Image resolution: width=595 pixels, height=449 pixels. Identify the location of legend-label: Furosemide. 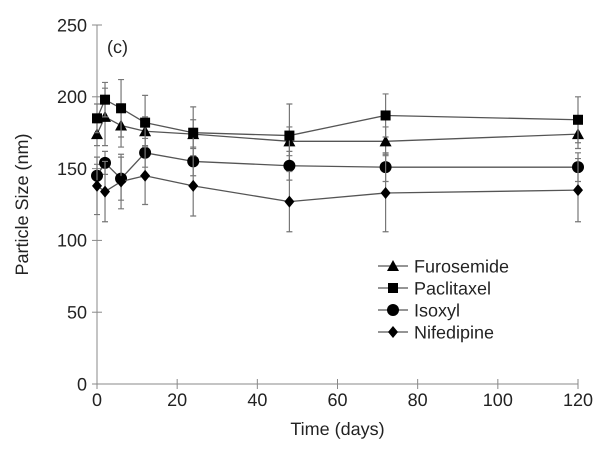
(462, 266).